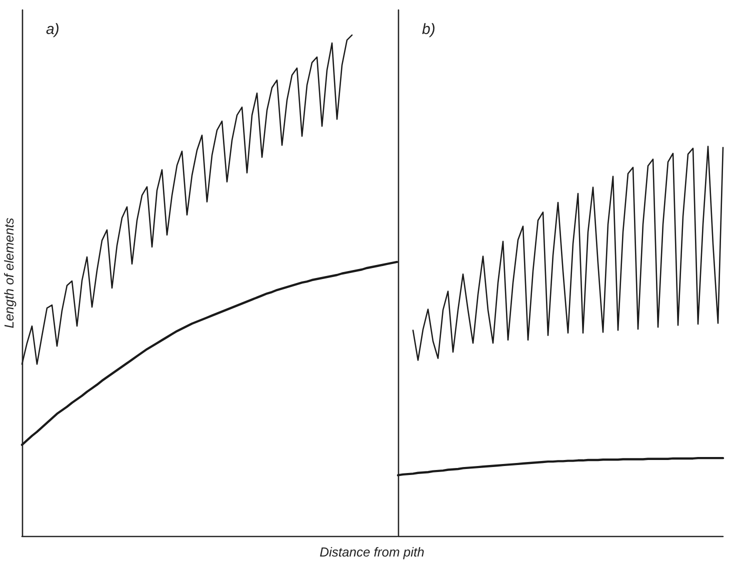 The height and width of the screenshot is (565, 733). What do you see at coordinates (53, 29) in the screenshot?
I see `annotation: a)` at bounding box center [53, 29].